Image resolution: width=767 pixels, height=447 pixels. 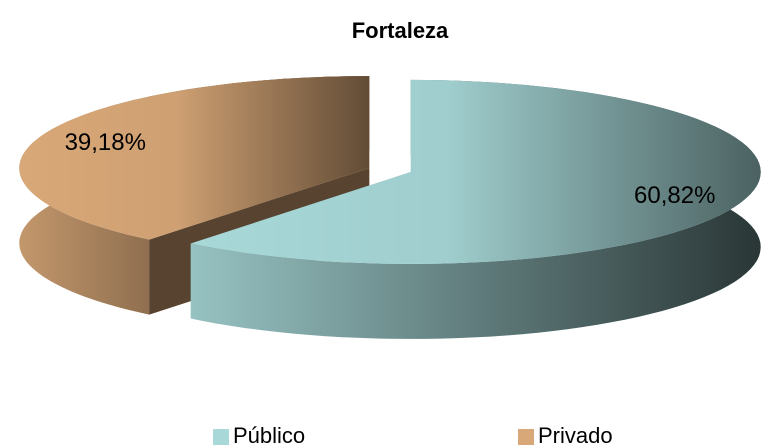 What do you see at coordinates (105, 142) in the screenshot?
I see `data-label: 39,18%` at bounding box center [105, 142].